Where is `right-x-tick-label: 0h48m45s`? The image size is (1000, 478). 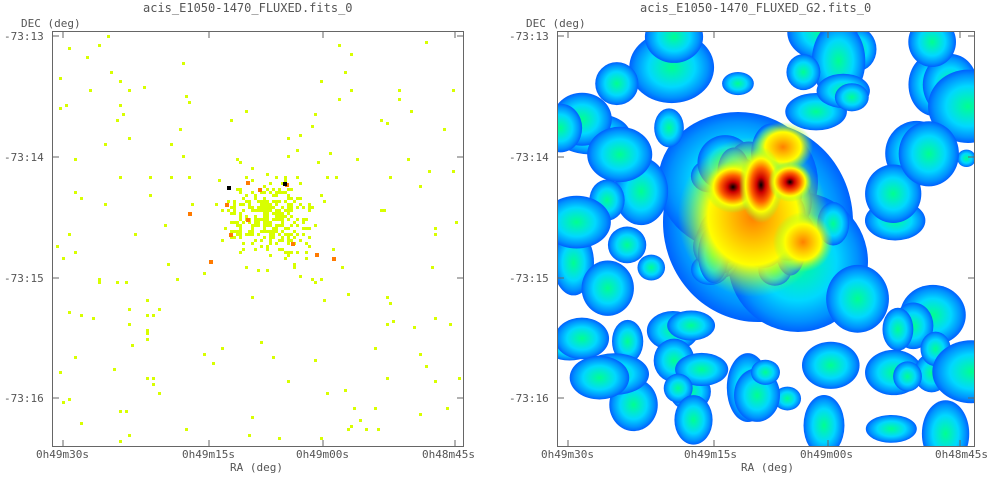
right-x-tick-label: 0h48m45s is located at coordinates (961, 454).